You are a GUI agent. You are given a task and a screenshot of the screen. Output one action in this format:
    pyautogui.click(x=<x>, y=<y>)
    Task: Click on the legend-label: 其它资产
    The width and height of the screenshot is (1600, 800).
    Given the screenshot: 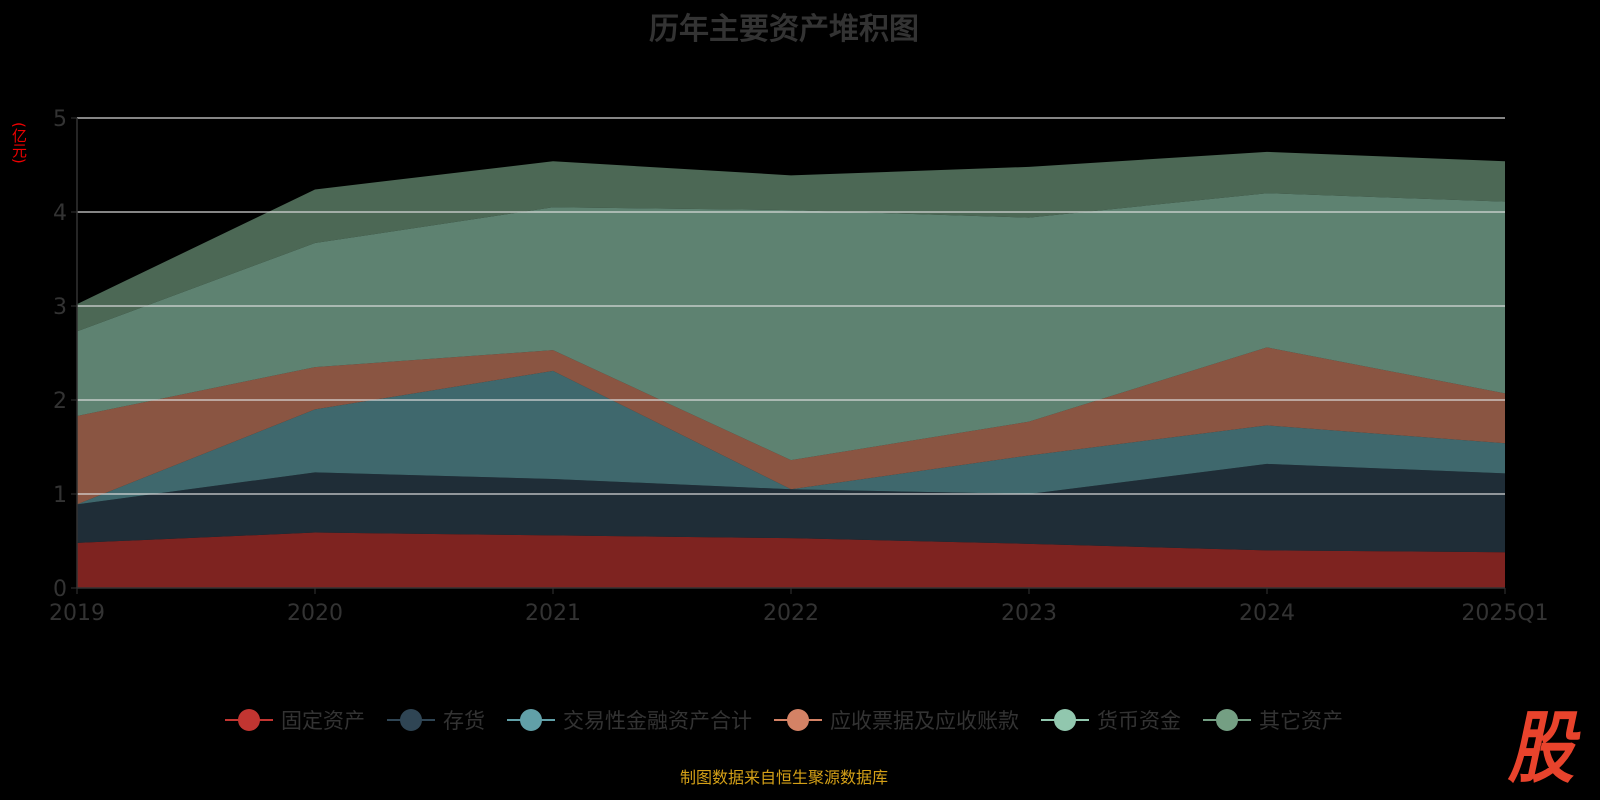 What is the action you would take?
    pyautogui.click(x=1301, y=721)
    